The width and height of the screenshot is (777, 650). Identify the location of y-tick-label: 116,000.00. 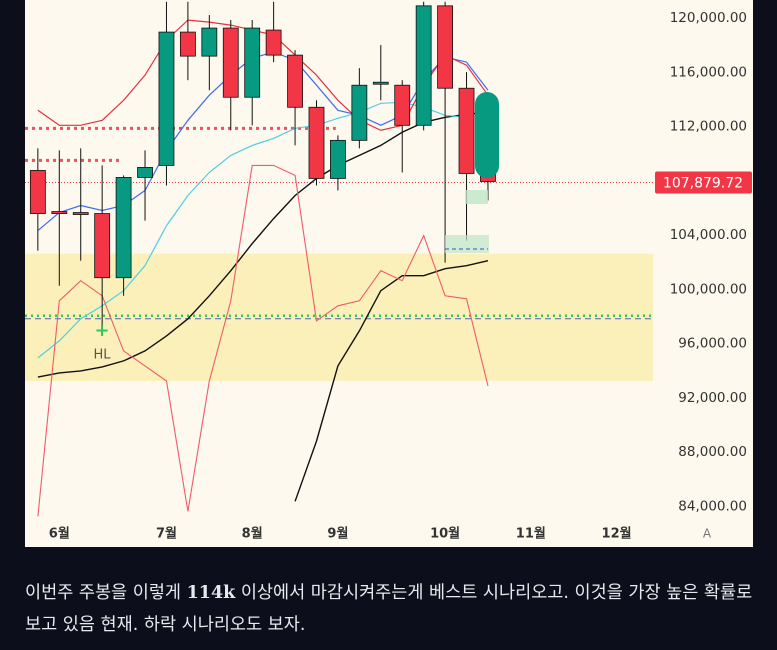
(708, 72).